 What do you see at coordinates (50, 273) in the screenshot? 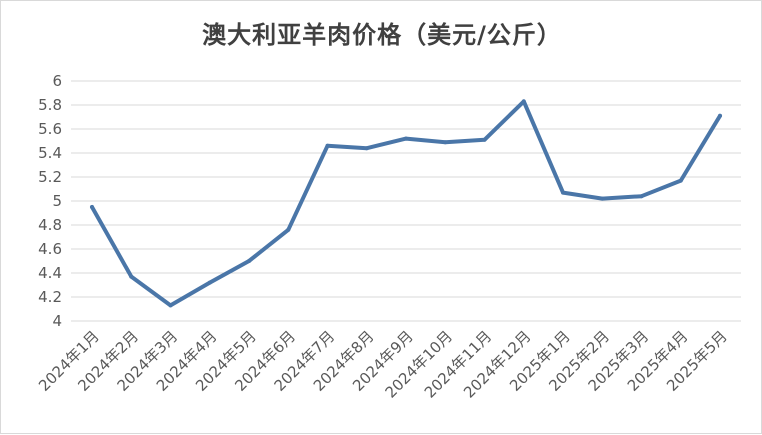
I see `y-tick-label: 4.4` at bounding box center [50, 273].